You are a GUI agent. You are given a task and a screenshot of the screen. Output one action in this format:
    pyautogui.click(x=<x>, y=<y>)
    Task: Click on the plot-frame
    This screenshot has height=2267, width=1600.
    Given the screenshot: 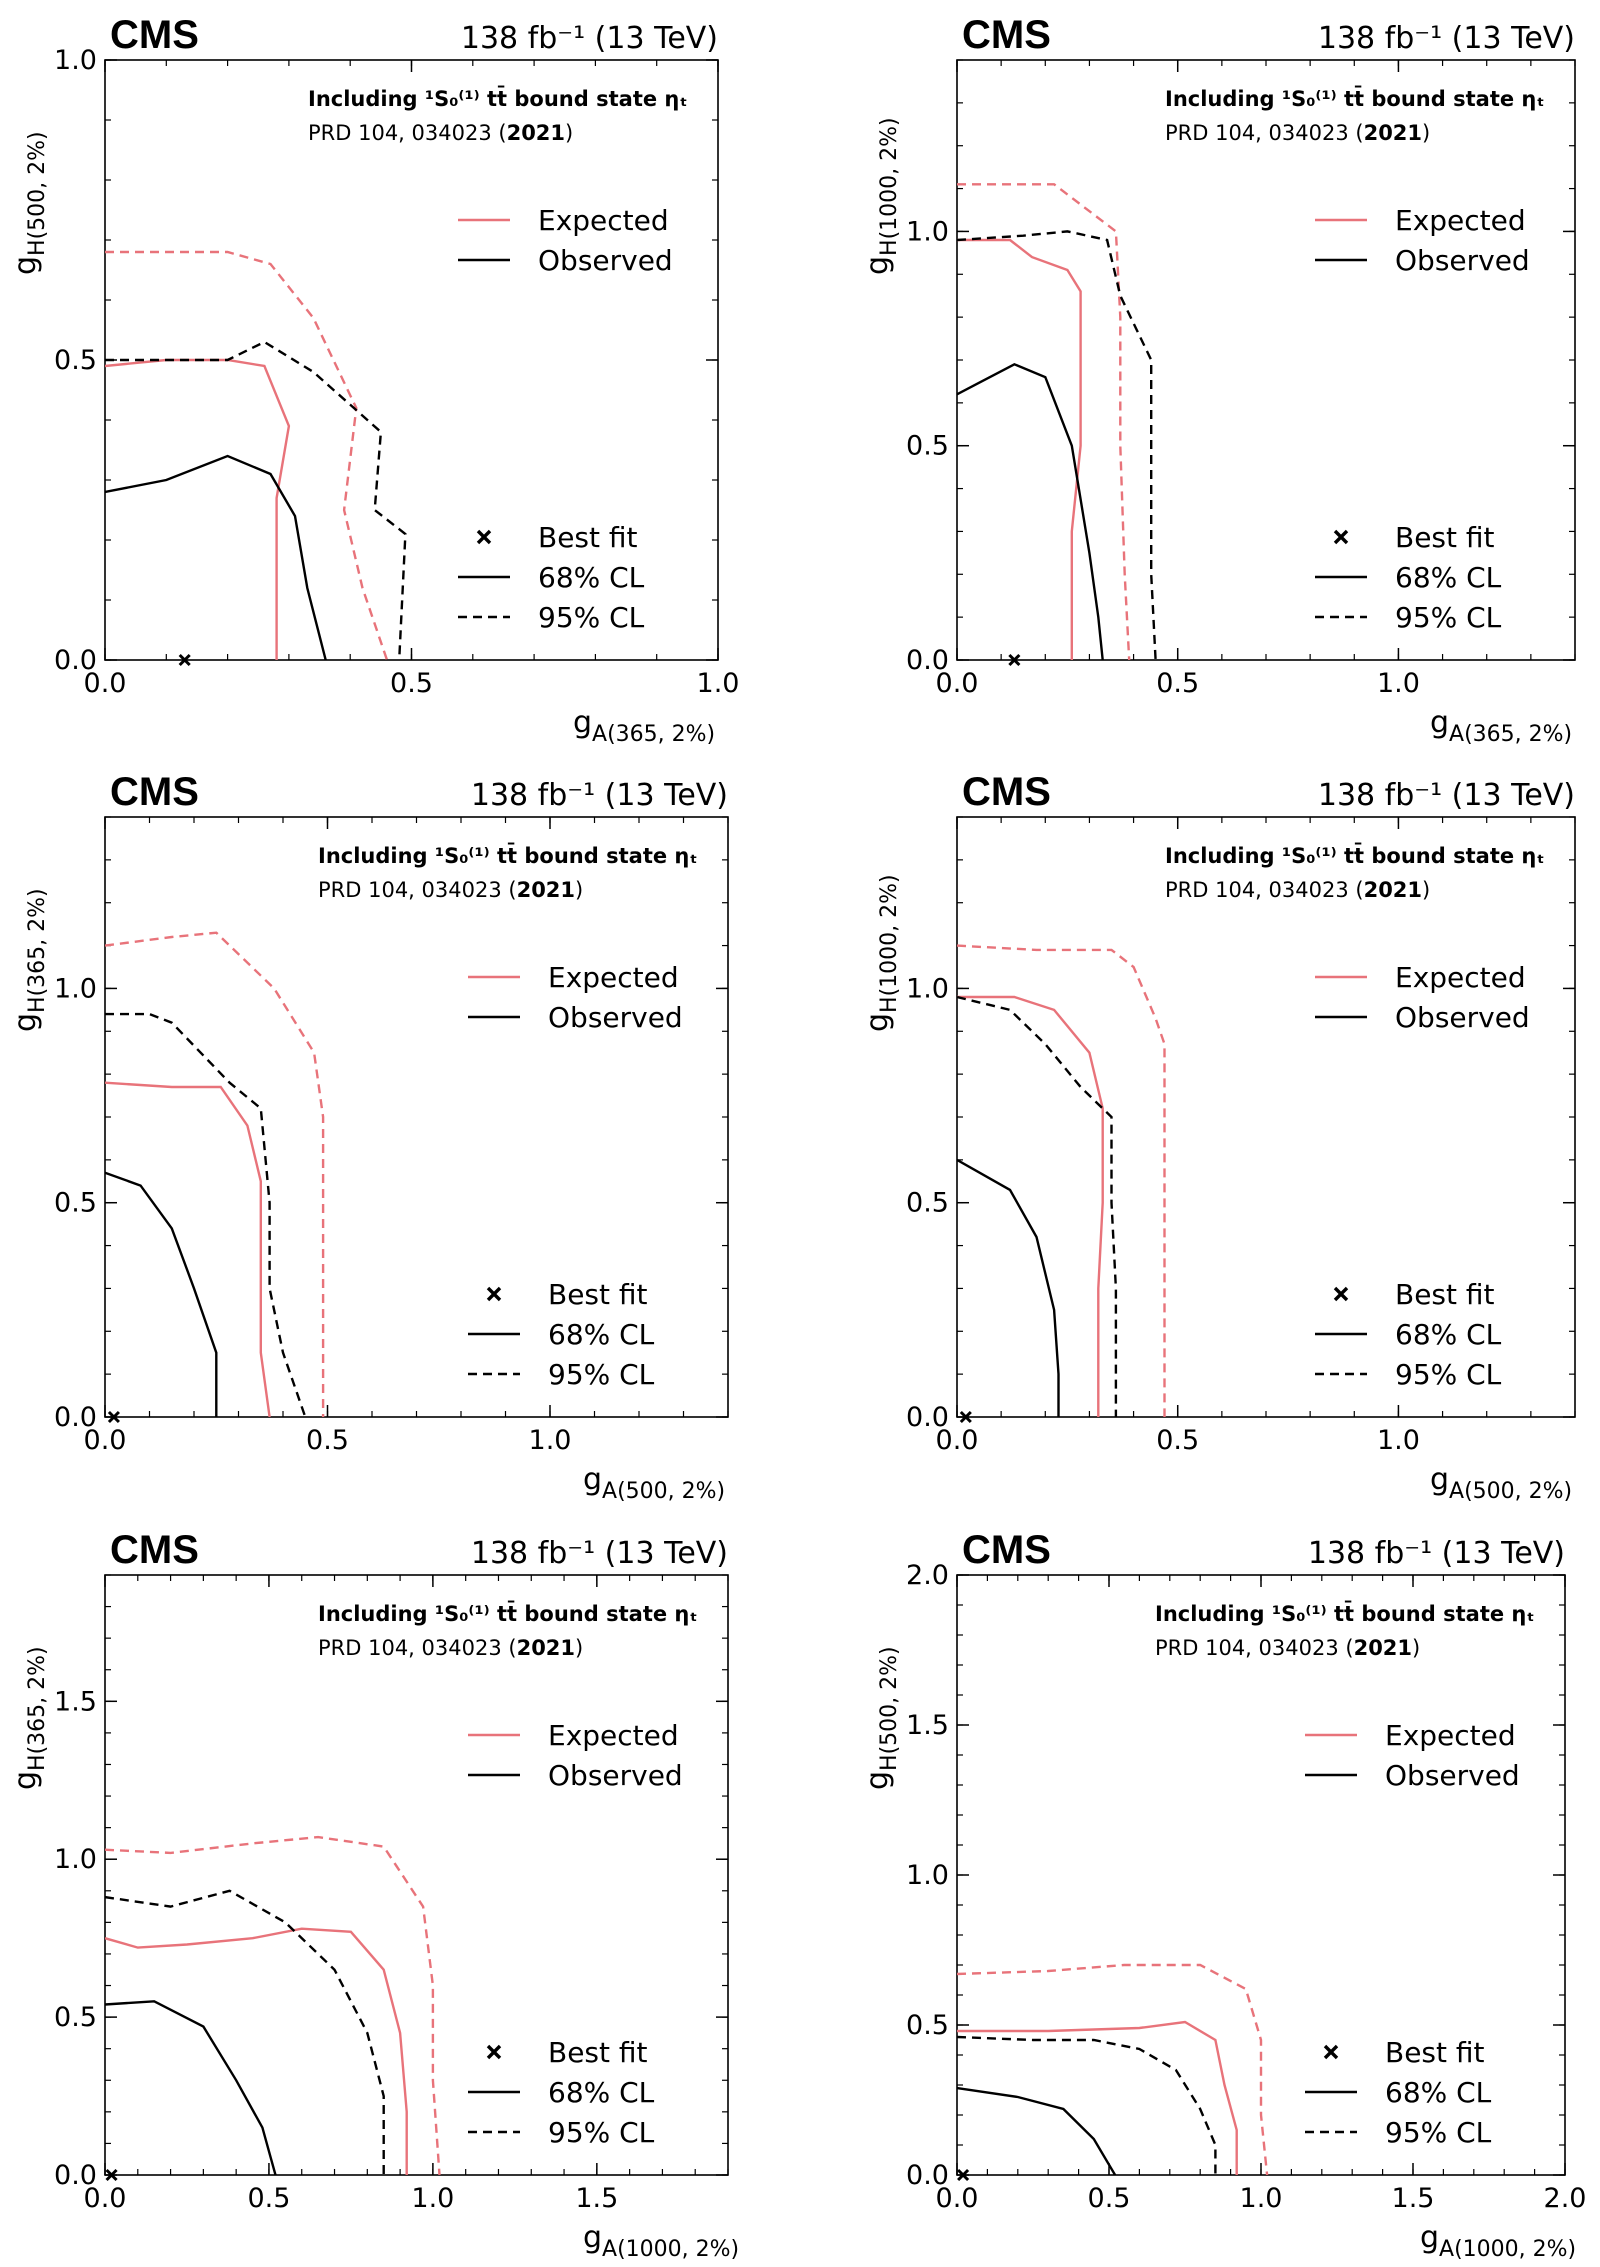 What is the action you would take?
    pyautogui.click(x=416, y=1875)
    